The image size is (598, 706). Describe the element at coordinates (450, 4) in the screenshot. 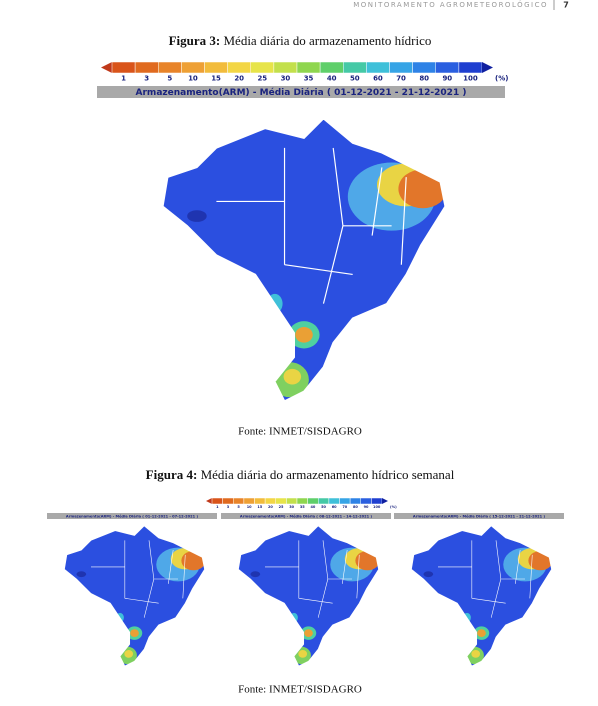

I see `header-title: MONITORAMENTO AGROMETEOROLÓGICO` at that location.